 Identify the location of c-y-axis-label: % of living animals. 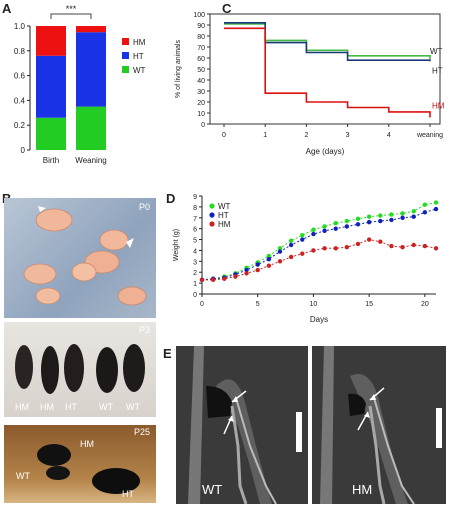
(178, 69).